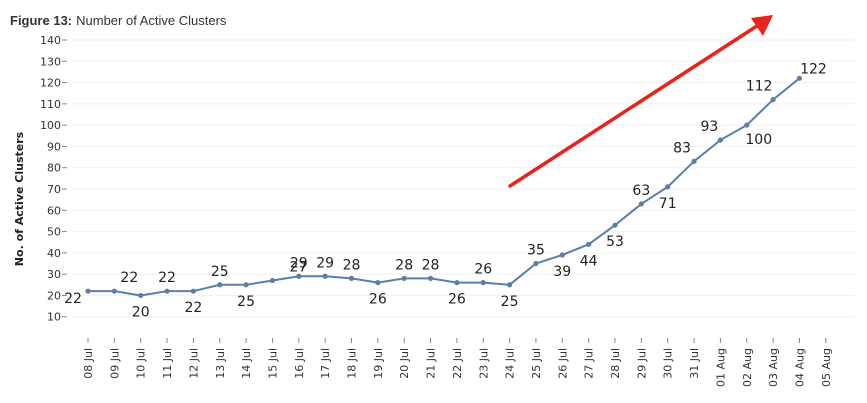 This screenshot has width=867, height=403. Describe the element at coordinates (378, 363) in the screenshot. I see `x-tick-label-11: 19 Jul` at that location.